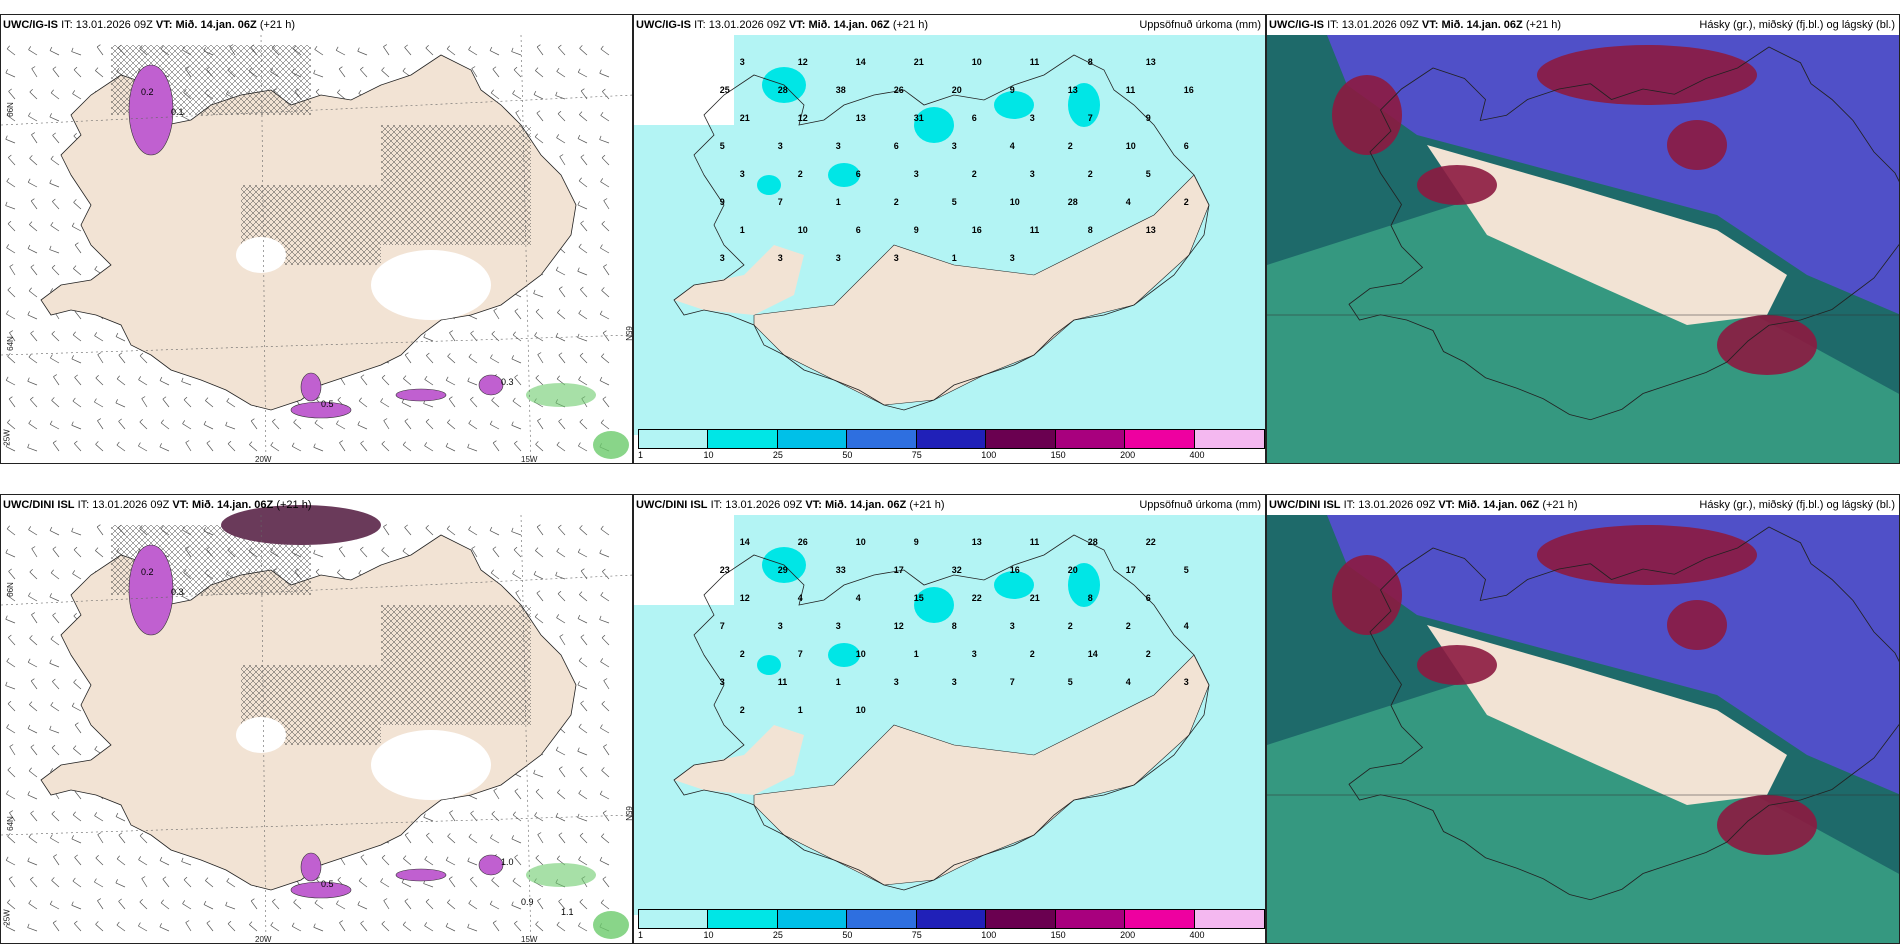 The height and width of the screenshot is (950, 1900). What do you see at coordinates (641, 455) in the screenshot?
I see `colorbar-tick-label: 1` at bounding box center [641, 455].